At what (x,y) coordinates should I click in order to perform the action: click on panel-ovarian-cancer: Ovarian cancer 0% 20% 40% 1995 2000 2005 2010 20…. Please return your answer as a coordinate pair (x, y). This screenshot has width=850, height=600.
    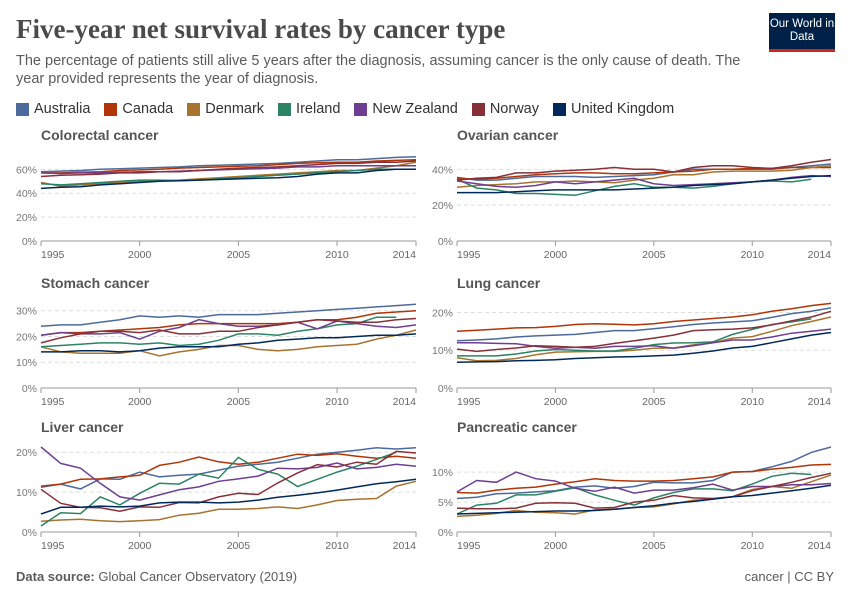
    Looking at the image, I should click on (632, 194).